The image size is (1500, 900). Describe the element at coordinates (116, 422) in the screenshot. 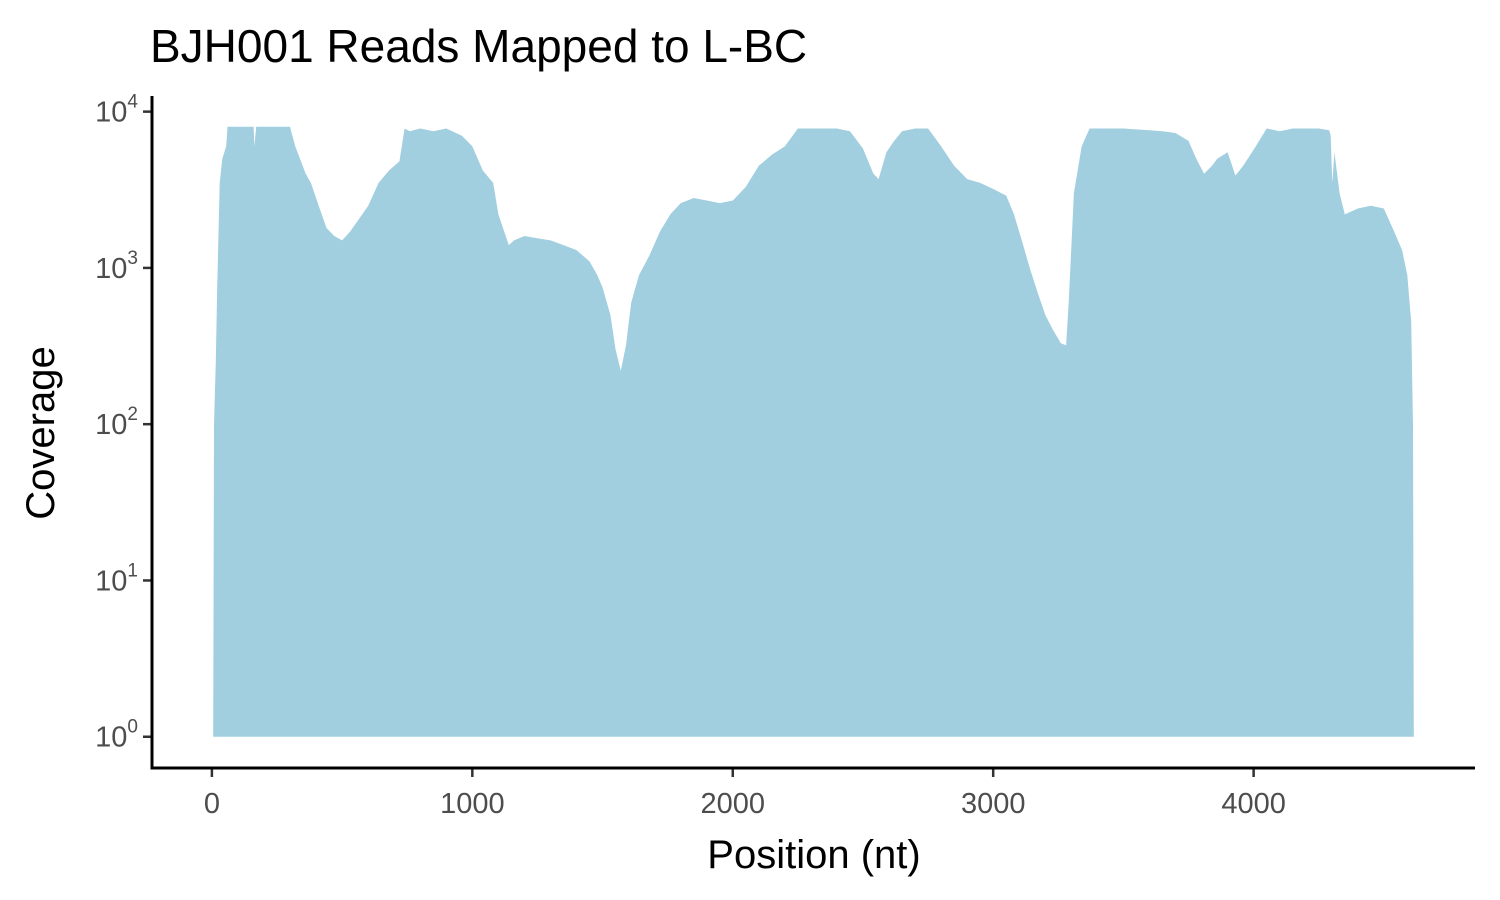

I see `y-tick-label: 10²` at that location.